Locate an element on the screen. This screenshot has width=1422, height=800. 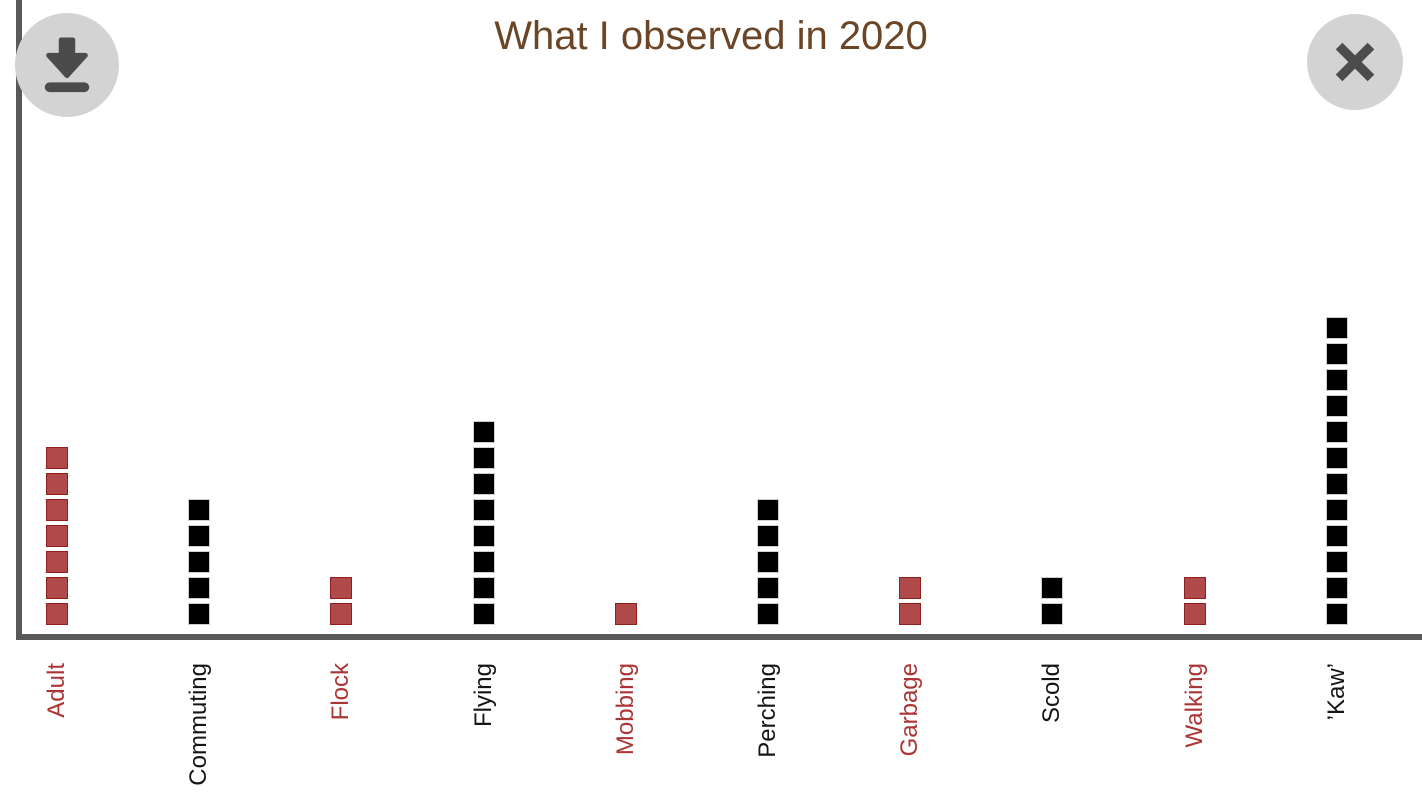
y-axis is located at coordinates (19, 320).